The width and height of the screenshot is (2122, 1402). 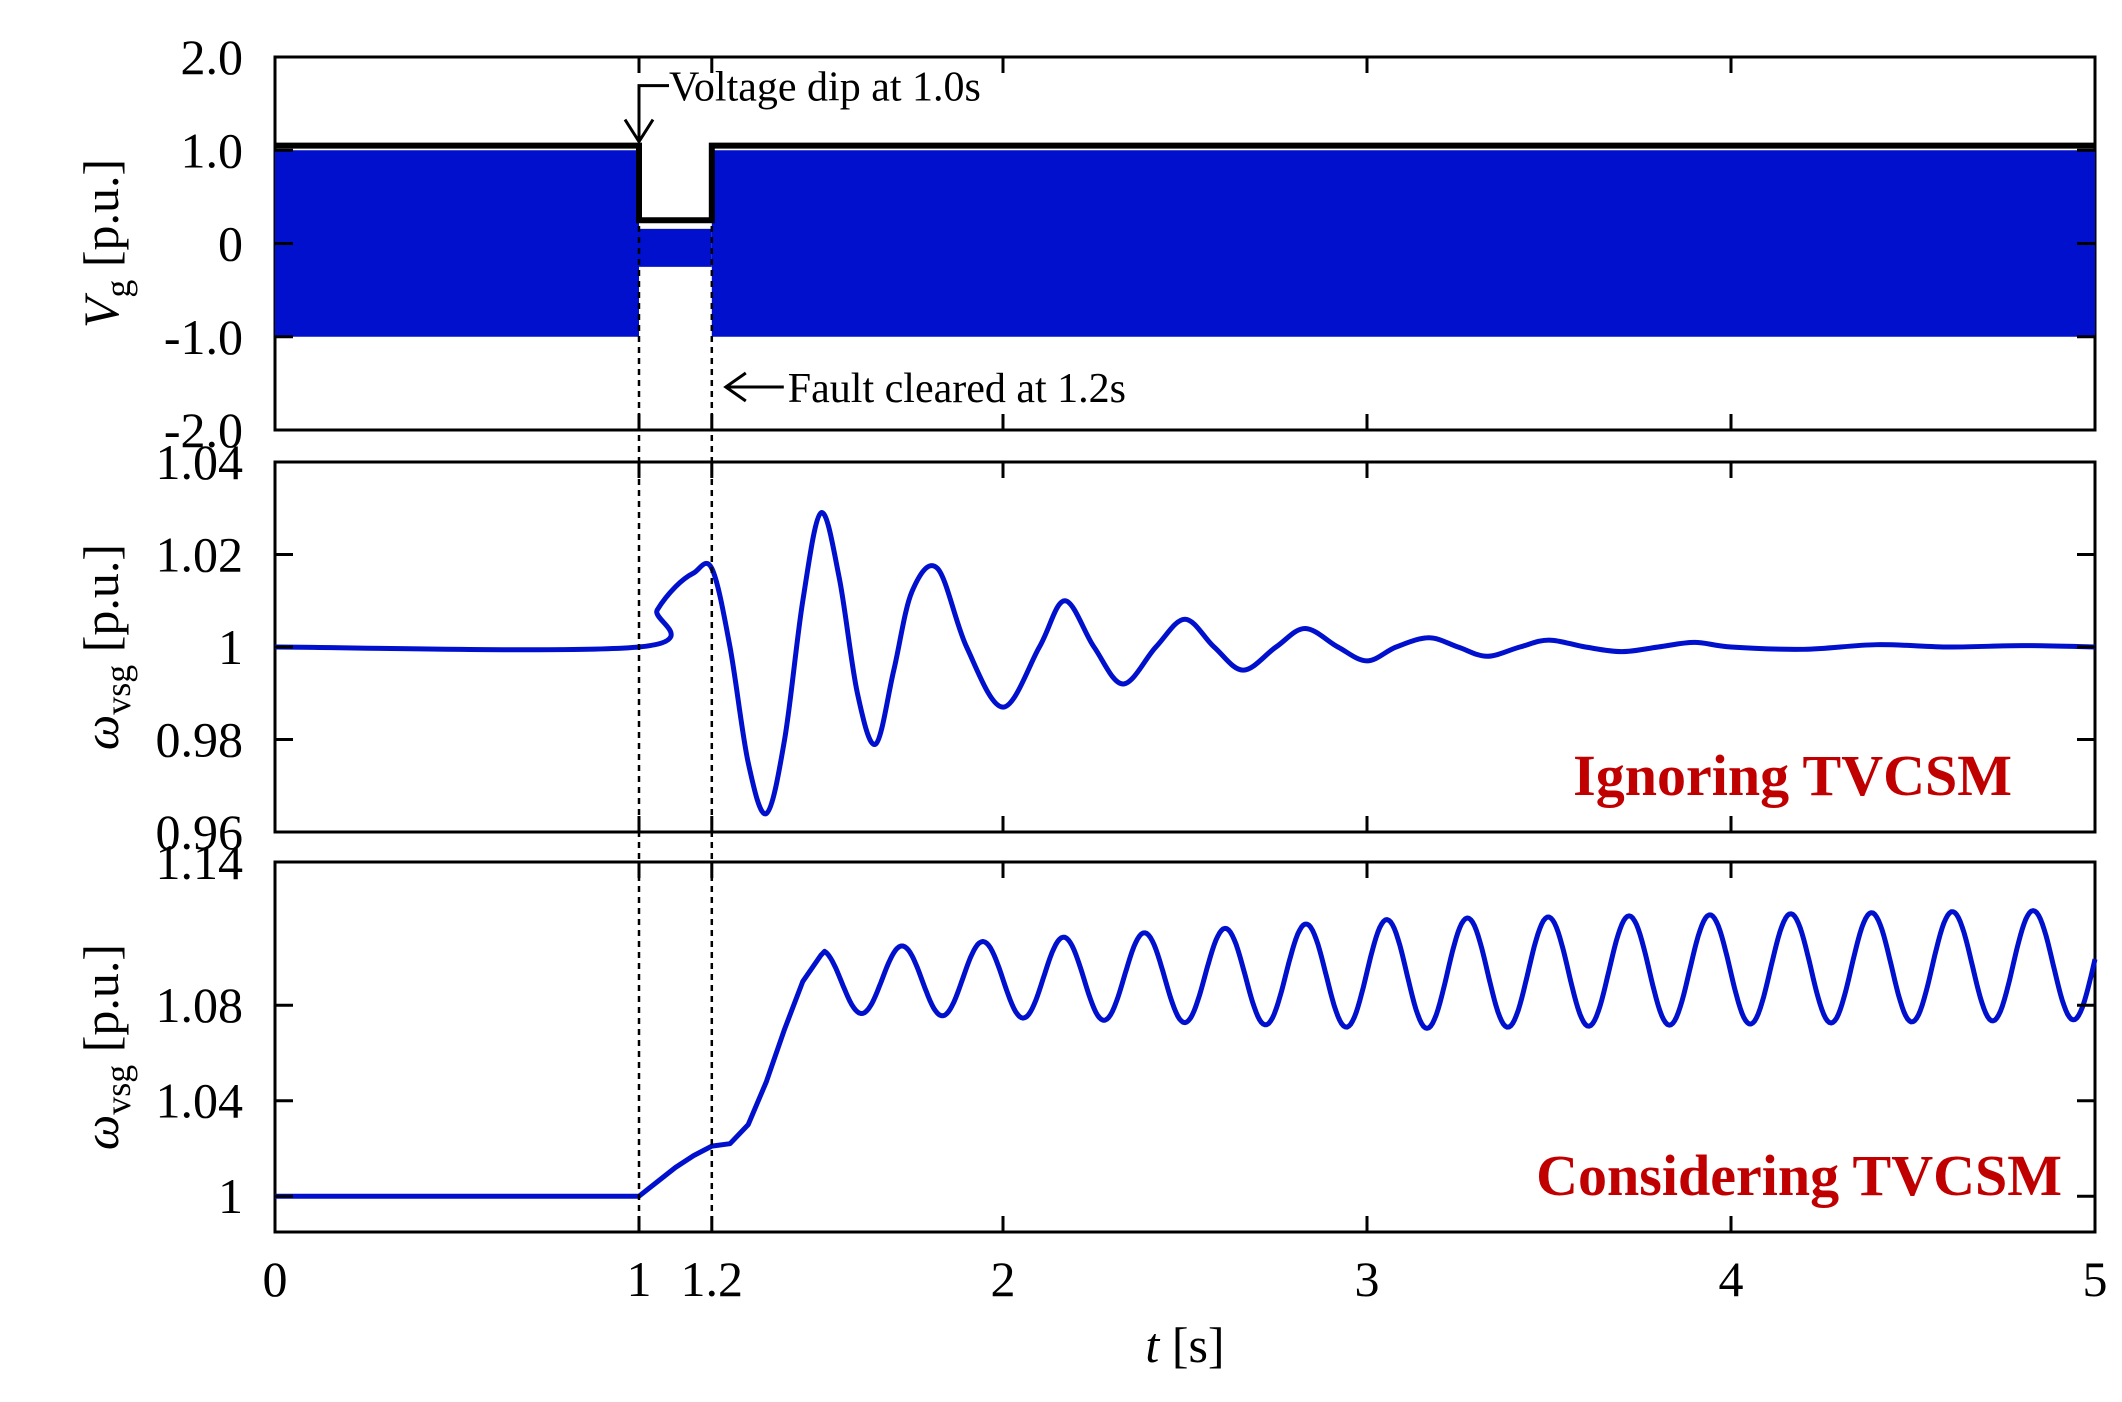 I want to click on clear-arrow-head, so click(x=735, y=387).